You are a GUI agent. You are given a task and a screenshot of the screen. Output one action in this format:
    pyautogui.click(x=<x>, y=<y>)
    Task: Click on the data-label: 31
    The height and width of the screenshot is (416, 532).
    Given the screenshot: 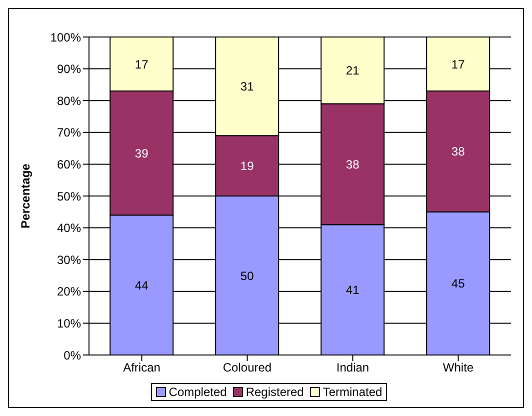 What is the action you would take?
    pyautogui.click(x=247, y=87)
    